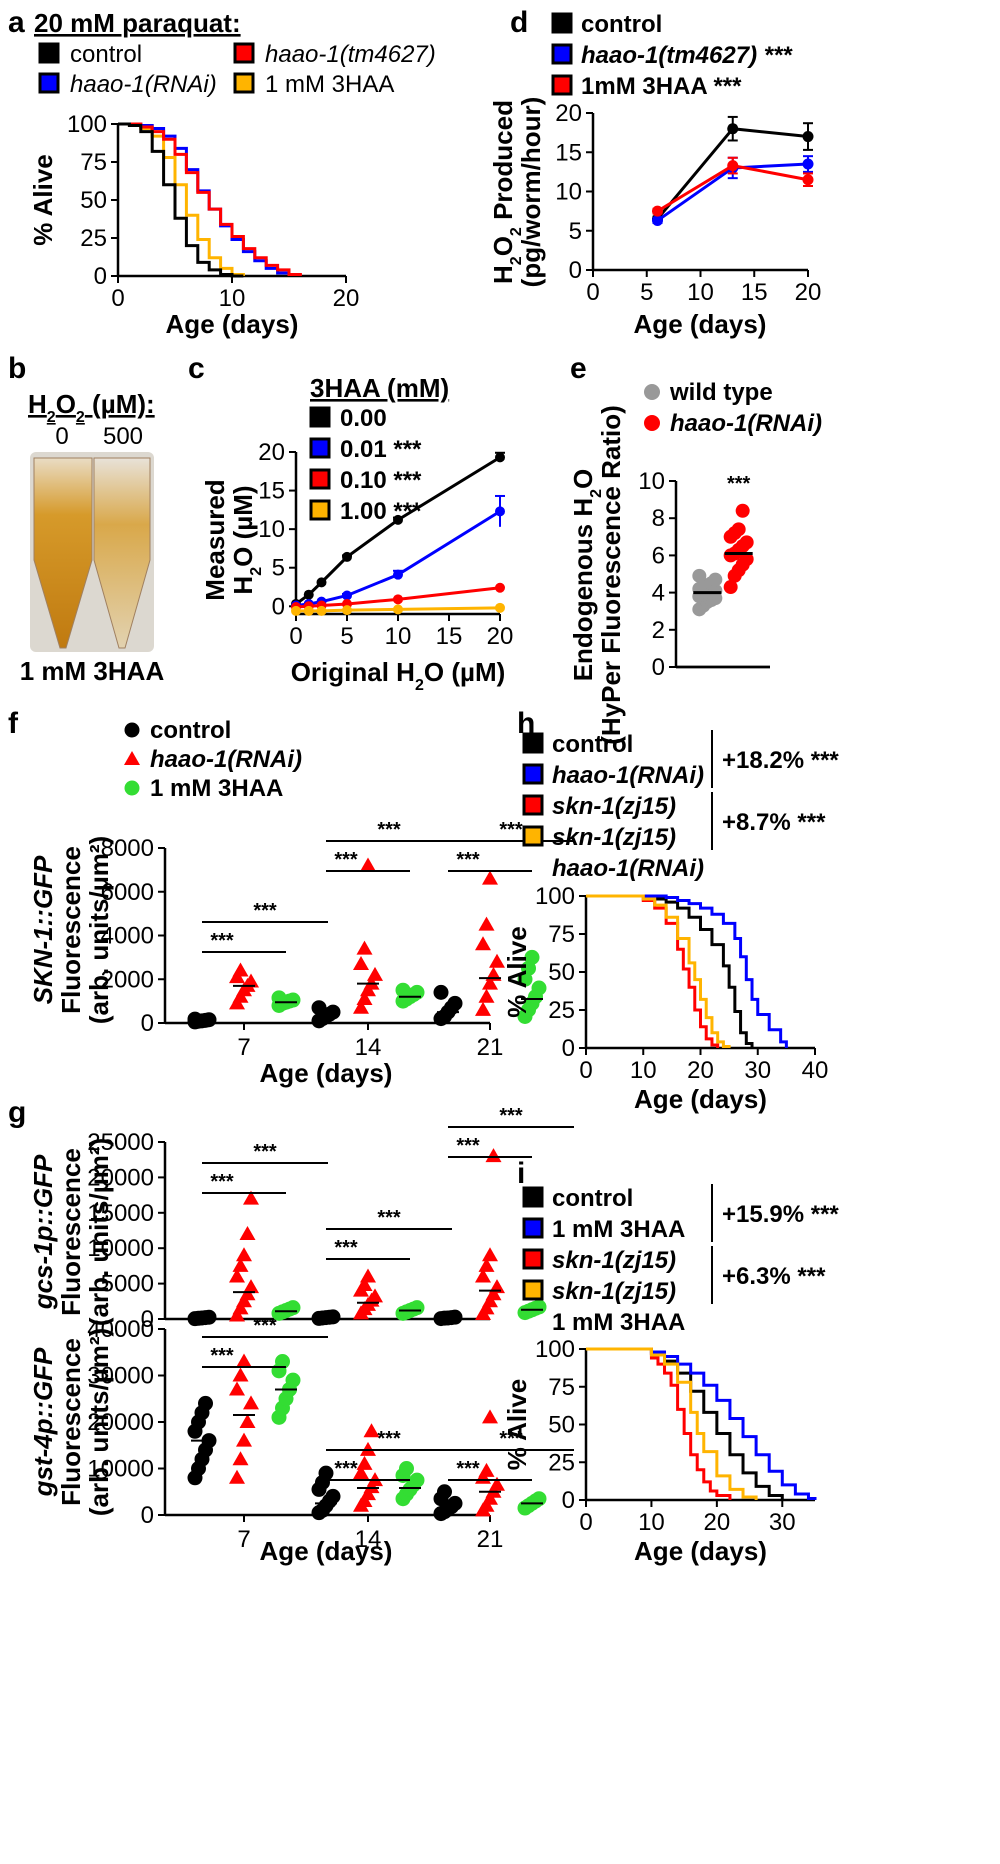 Image resolution: width=1000 pixels, height=1864 pixels. Describe the element at coordinates (99, 930) in the screenshot. I see `f-y-label-3: (arb. units/µm²)` at that location.